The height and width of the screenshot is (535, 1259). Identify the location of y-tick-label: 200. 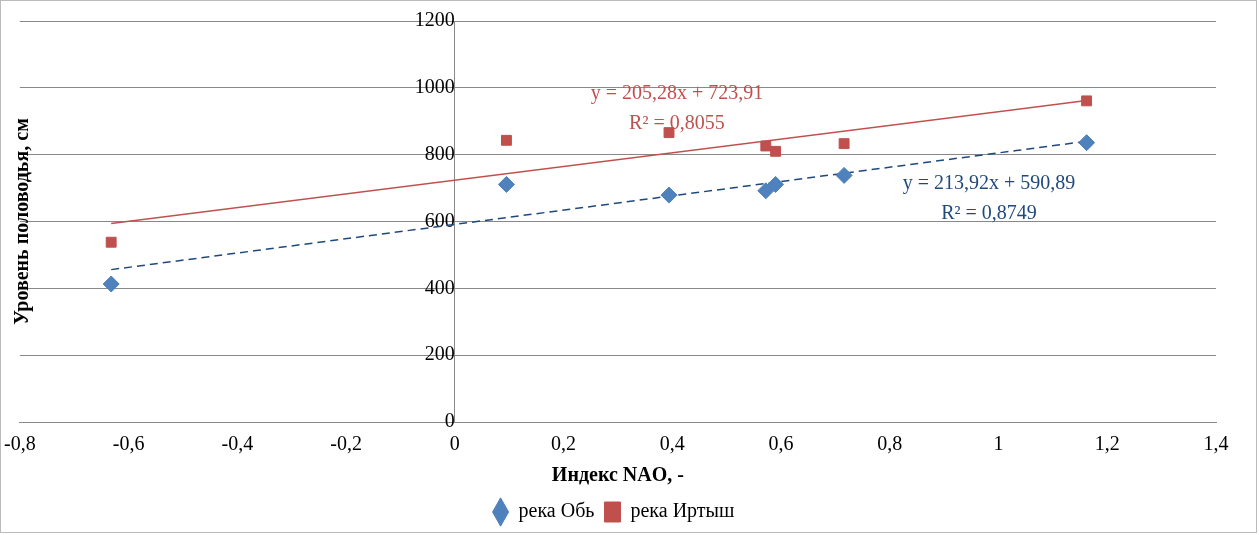
(439, 353).